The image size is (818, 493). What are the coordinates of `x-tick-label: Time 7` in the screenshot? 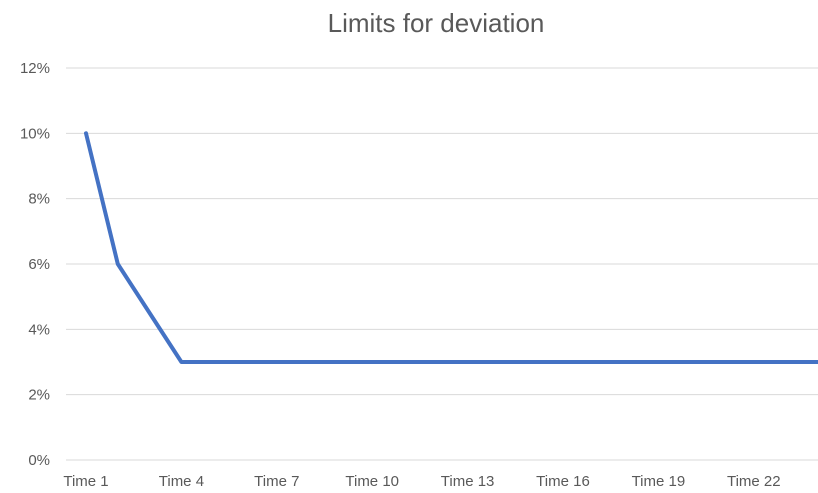 It's located at (276, 481).